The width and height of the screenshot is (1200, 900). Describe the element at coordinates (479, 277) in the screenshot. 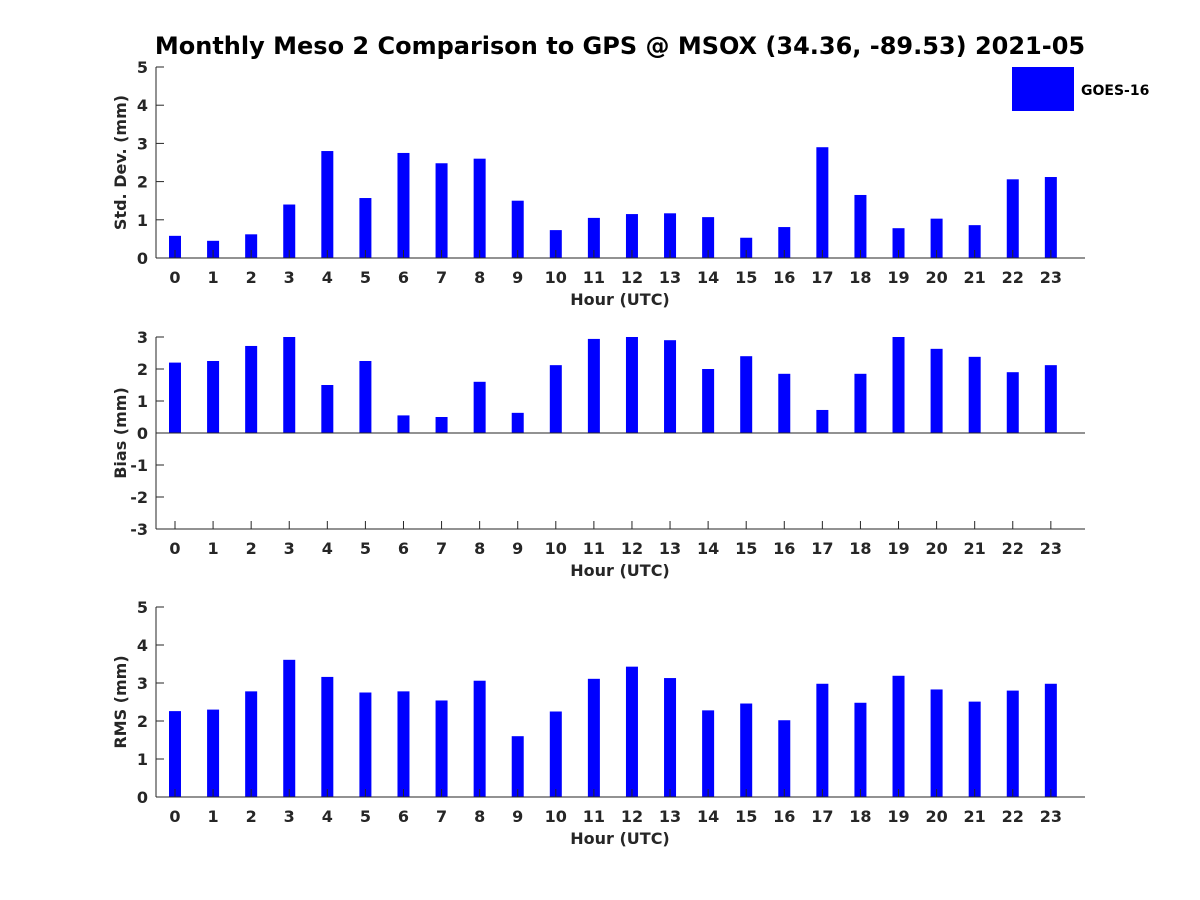

I see `stddev-xtick-label: 8` at that location.